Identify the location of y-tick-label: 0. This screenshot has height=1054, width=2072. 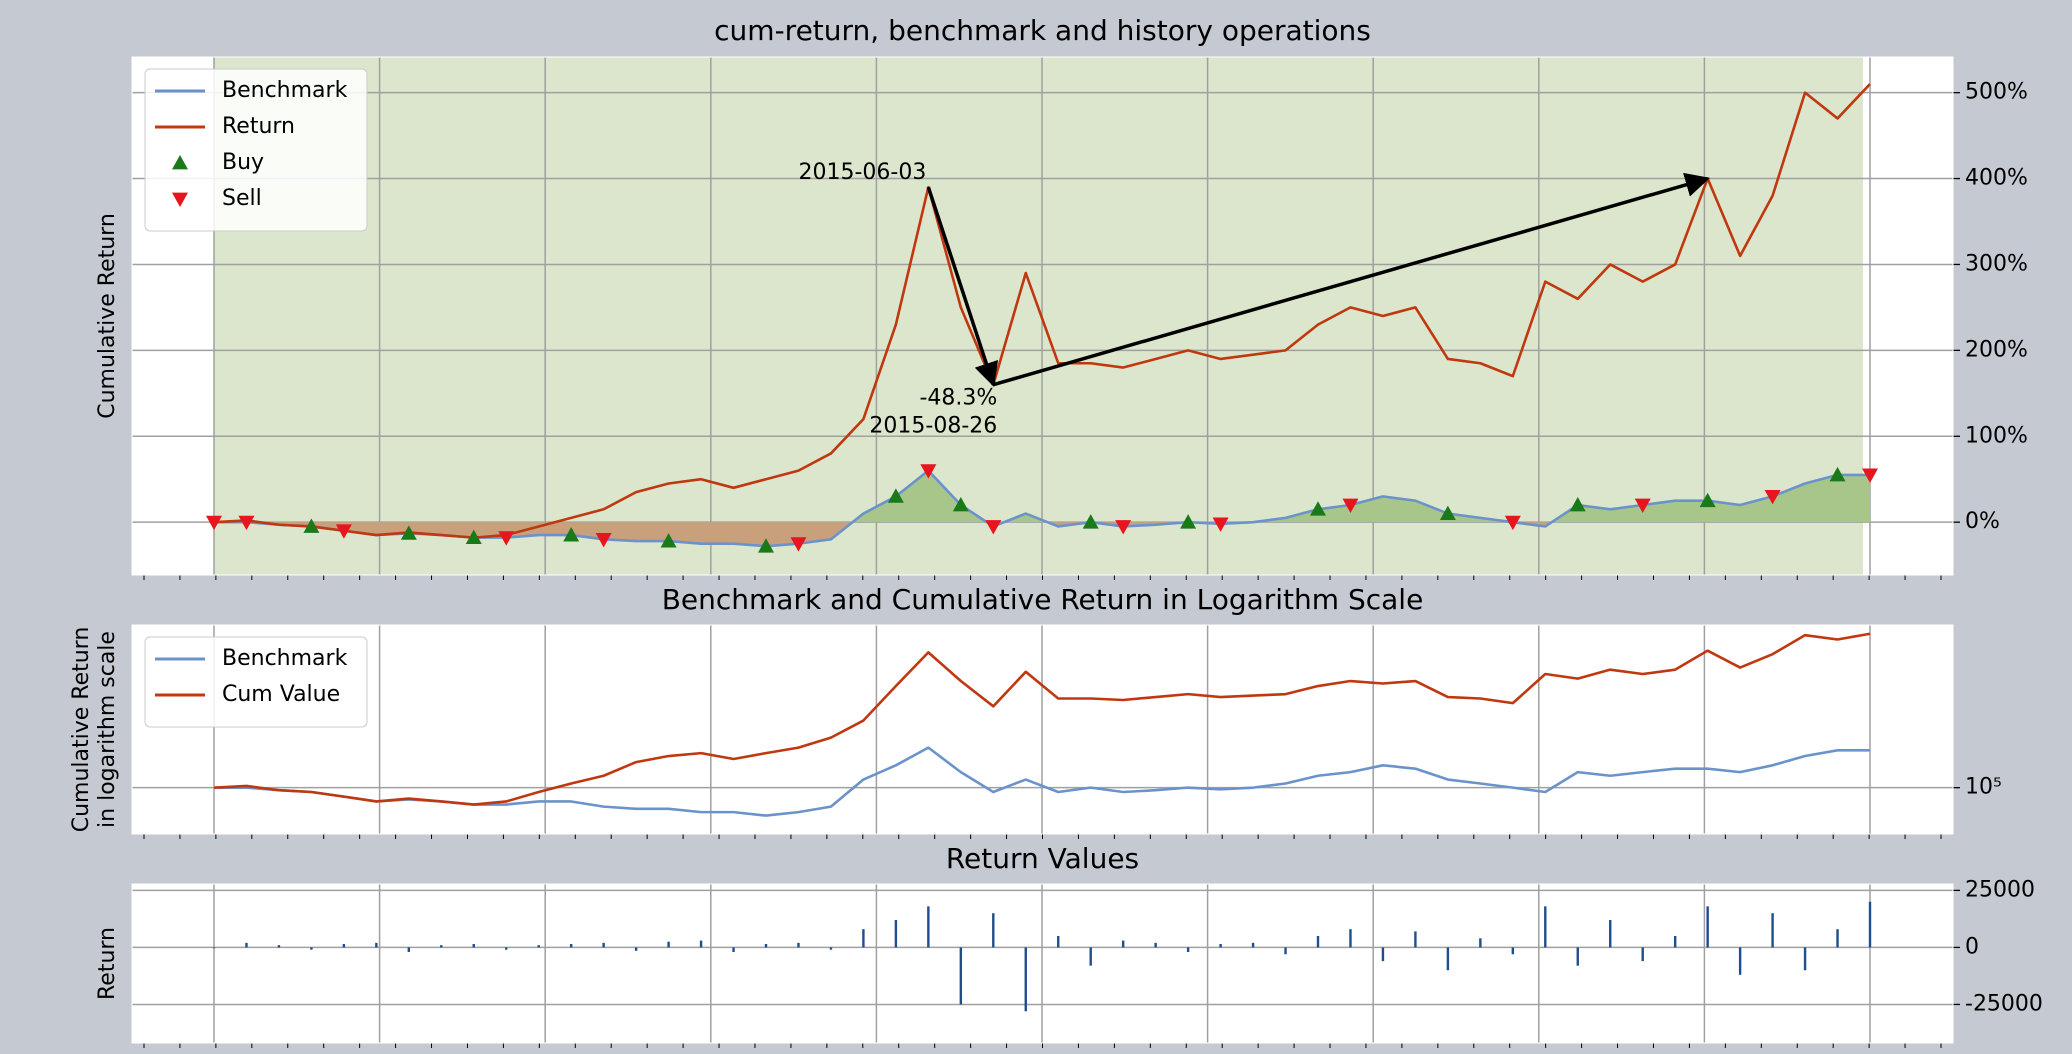
(1972, 946).